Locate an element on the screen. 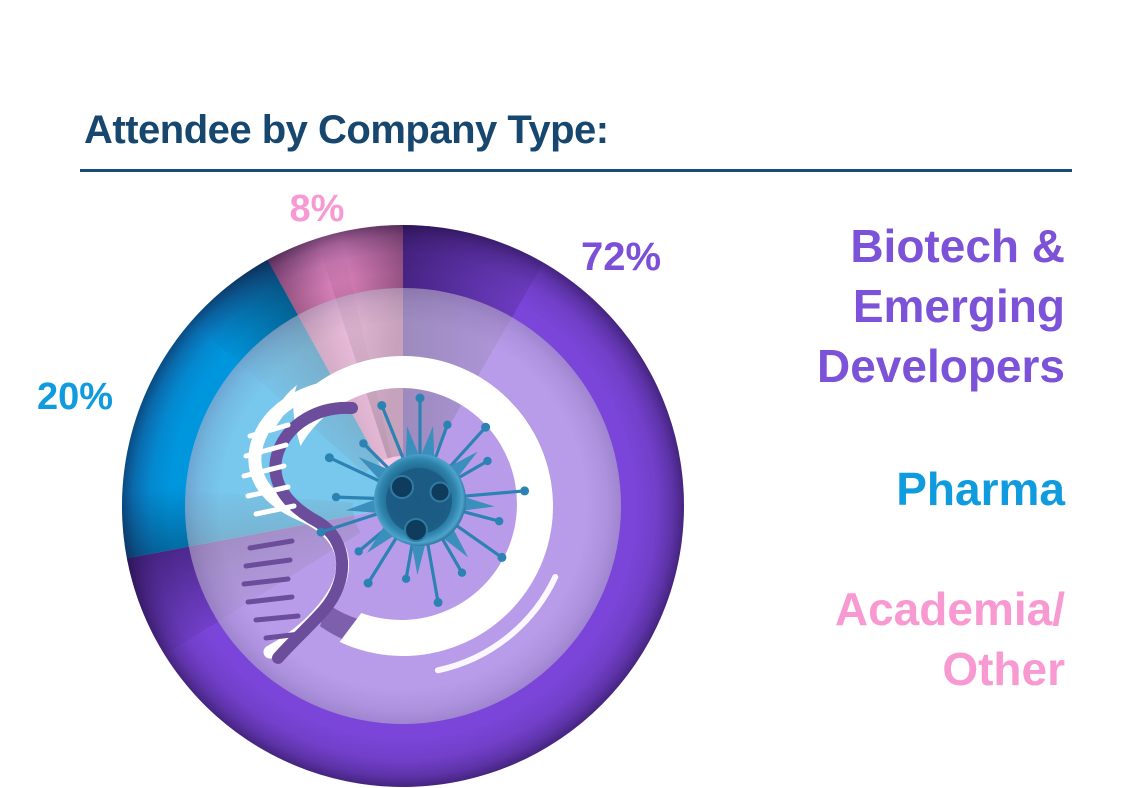  legend-item-biotech: Biotech & Emerging Developers is located at coordinates (855, 306).